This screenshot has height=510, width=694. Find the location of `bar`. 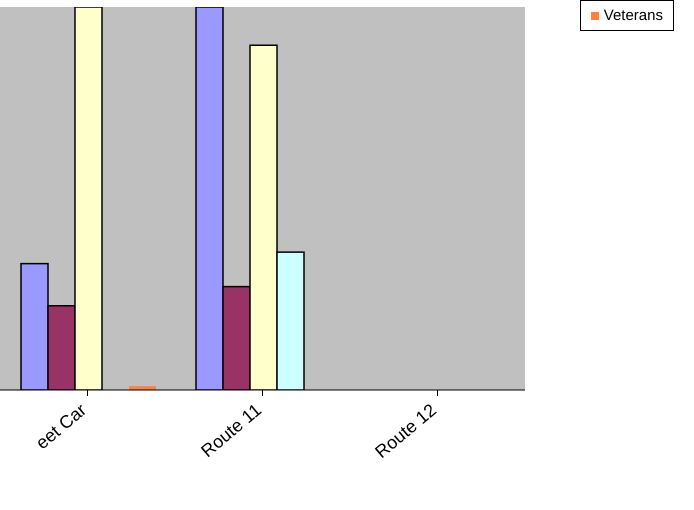

bar is located at coordinates (142, 388).